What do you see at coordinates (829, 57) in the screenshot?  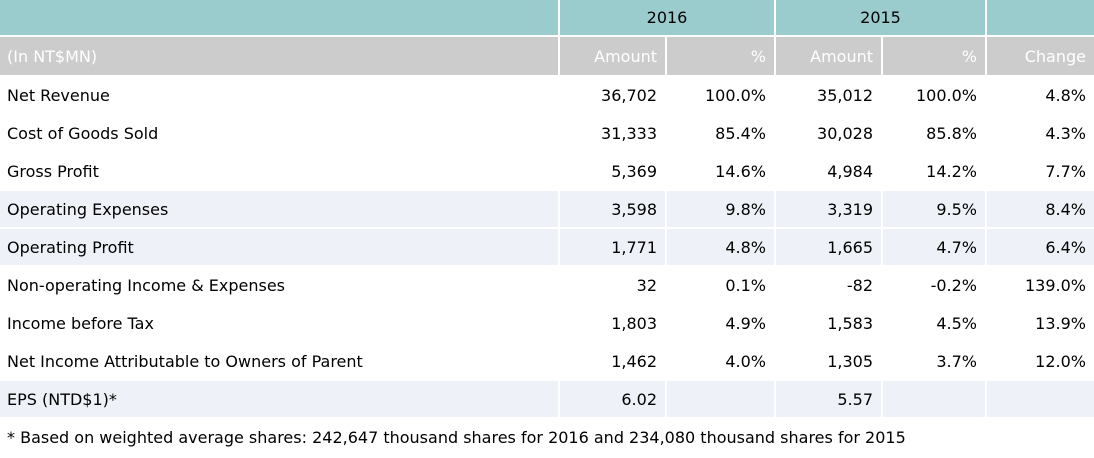 I see `col-header-2015-amount: Amount` at bounding box center [829, 57].